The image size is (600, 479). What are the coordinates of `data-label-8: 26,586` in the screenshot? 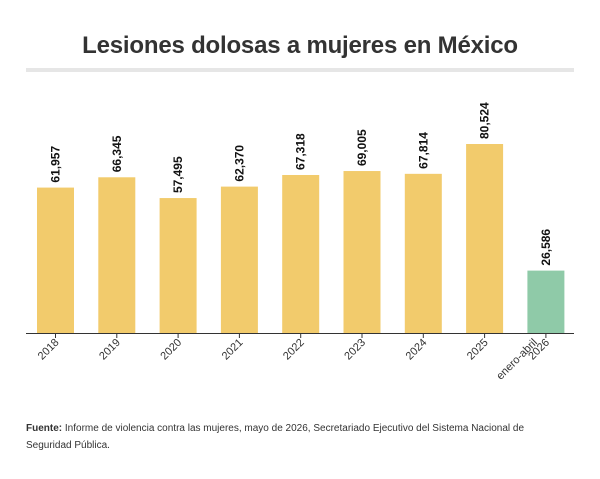 It's located at (546, 247).